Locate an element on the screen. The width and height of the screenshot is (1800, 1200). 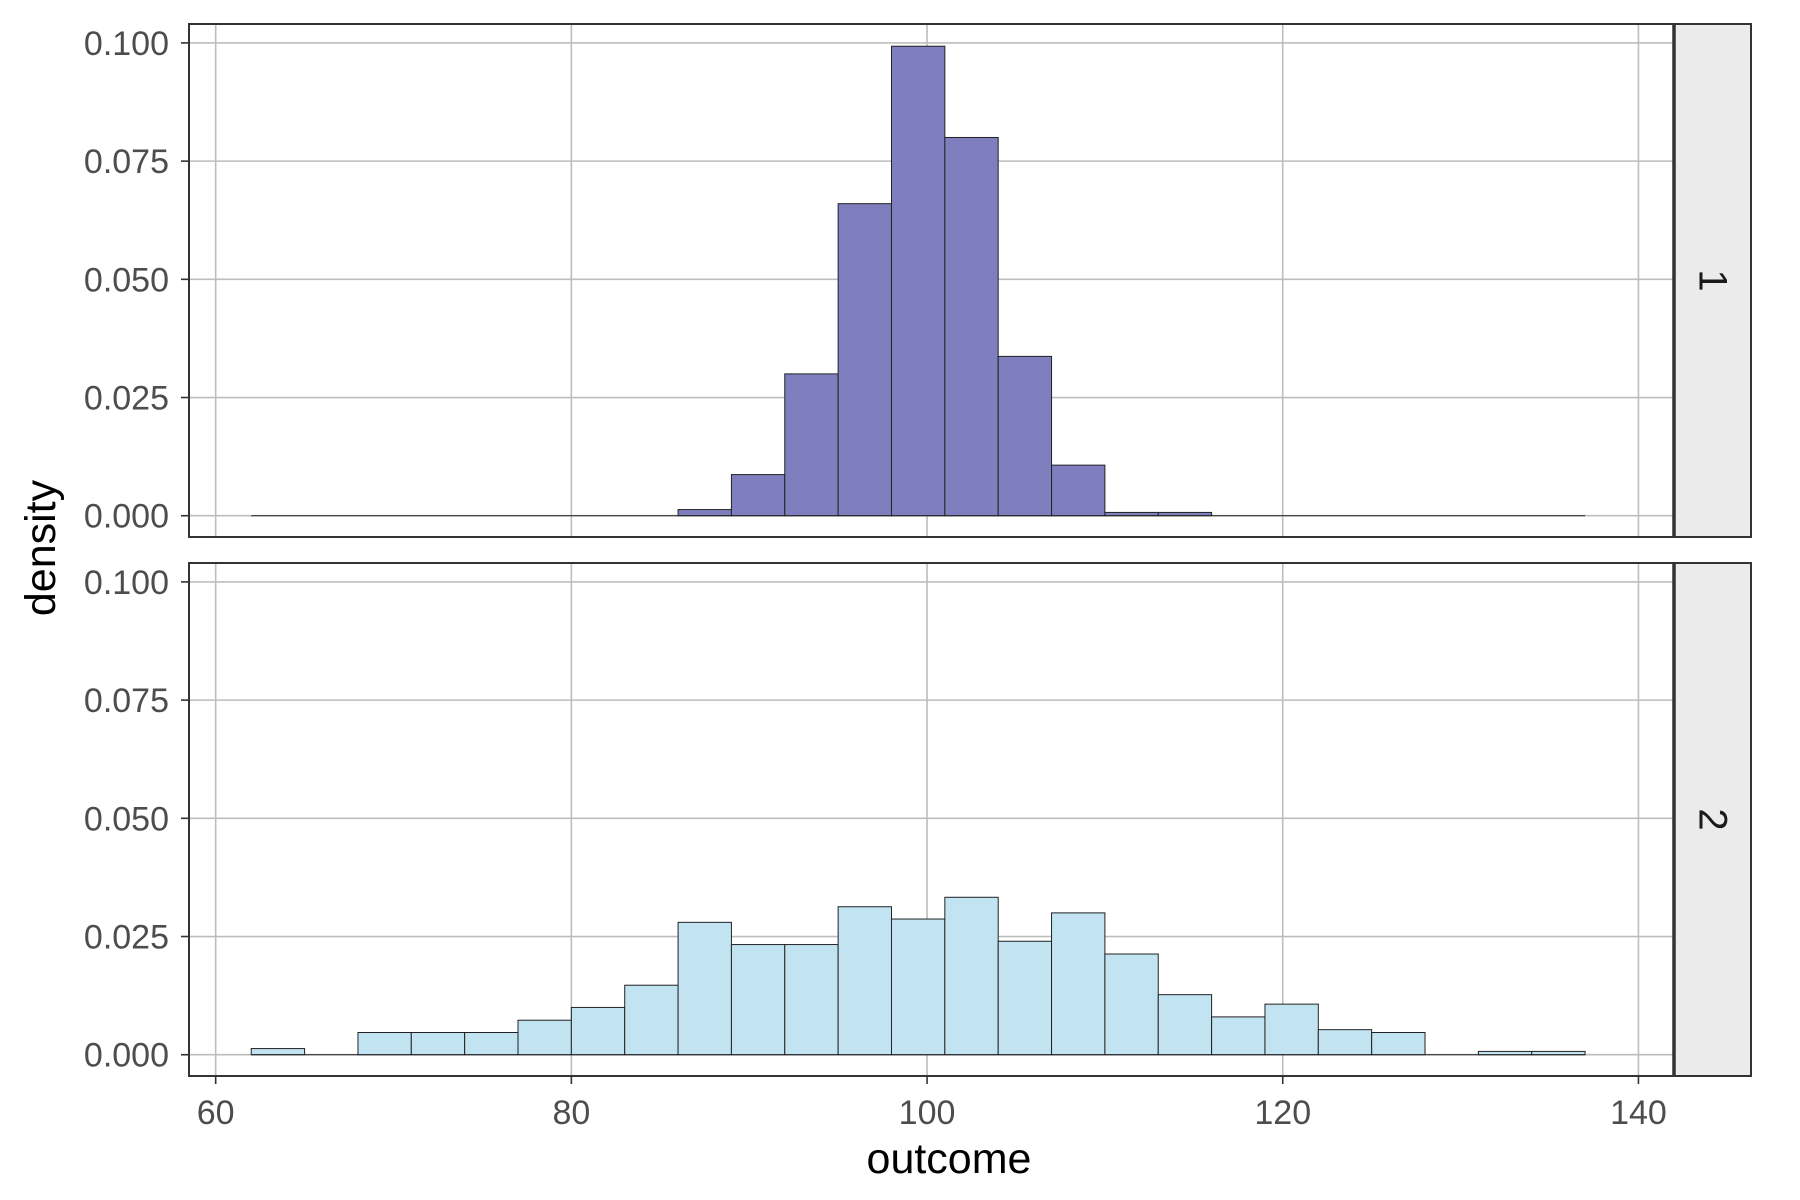
y-axis-title: density is located at coordinates (41, 547).